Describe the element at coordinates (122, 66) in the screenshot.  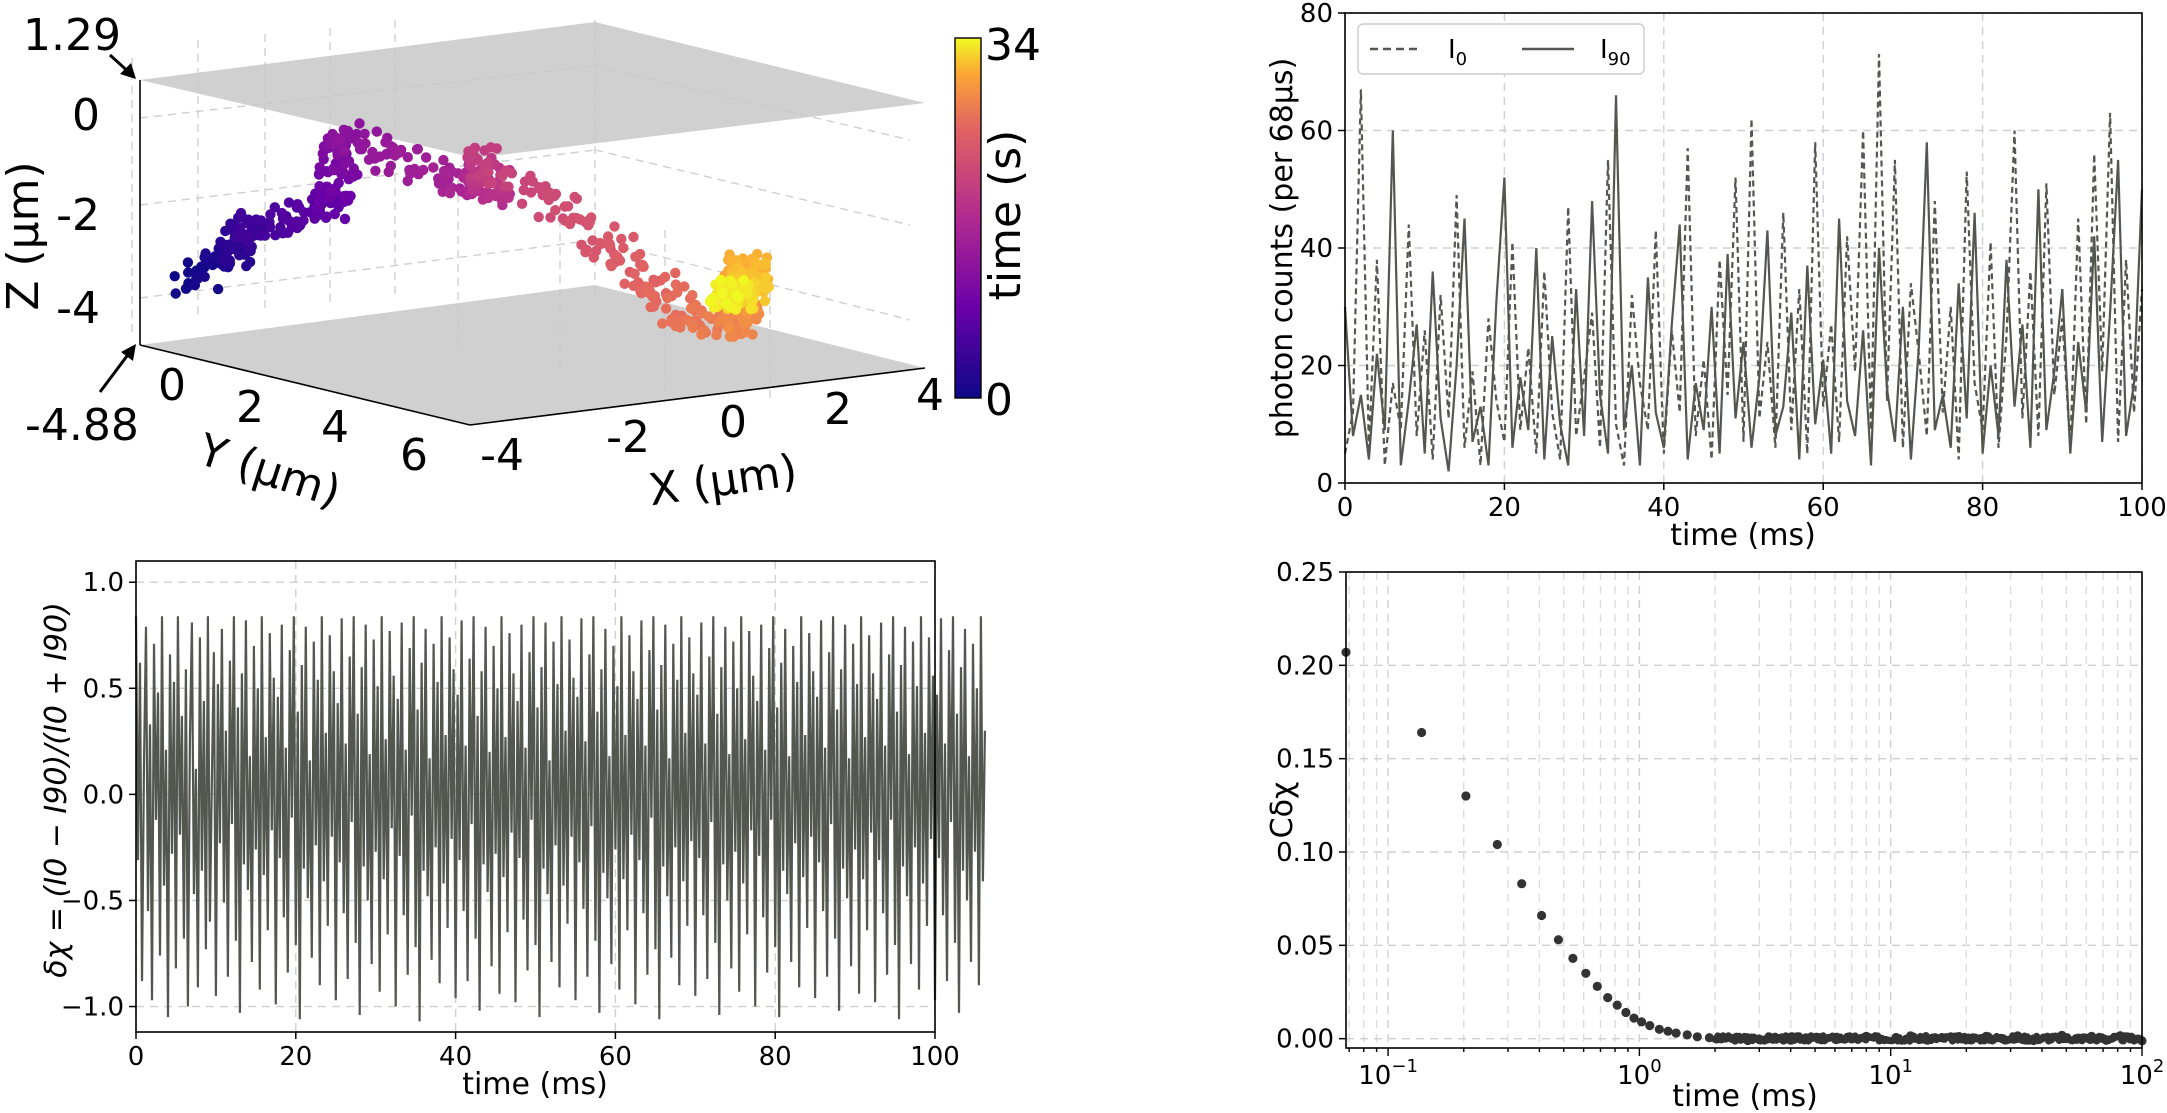
I see `z-top-arrow` at that location.